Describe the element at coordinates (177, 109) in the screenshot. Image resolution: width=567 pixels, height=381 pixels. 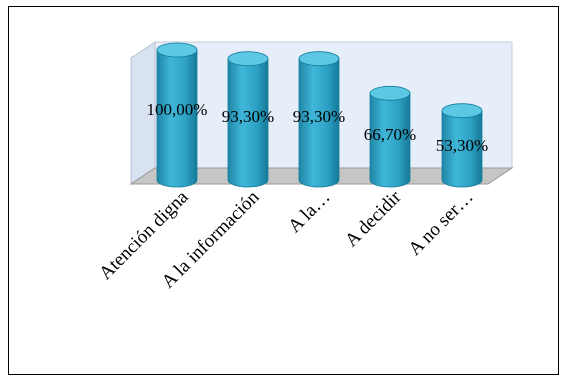
I see `data-label: 100,00%` at that location.